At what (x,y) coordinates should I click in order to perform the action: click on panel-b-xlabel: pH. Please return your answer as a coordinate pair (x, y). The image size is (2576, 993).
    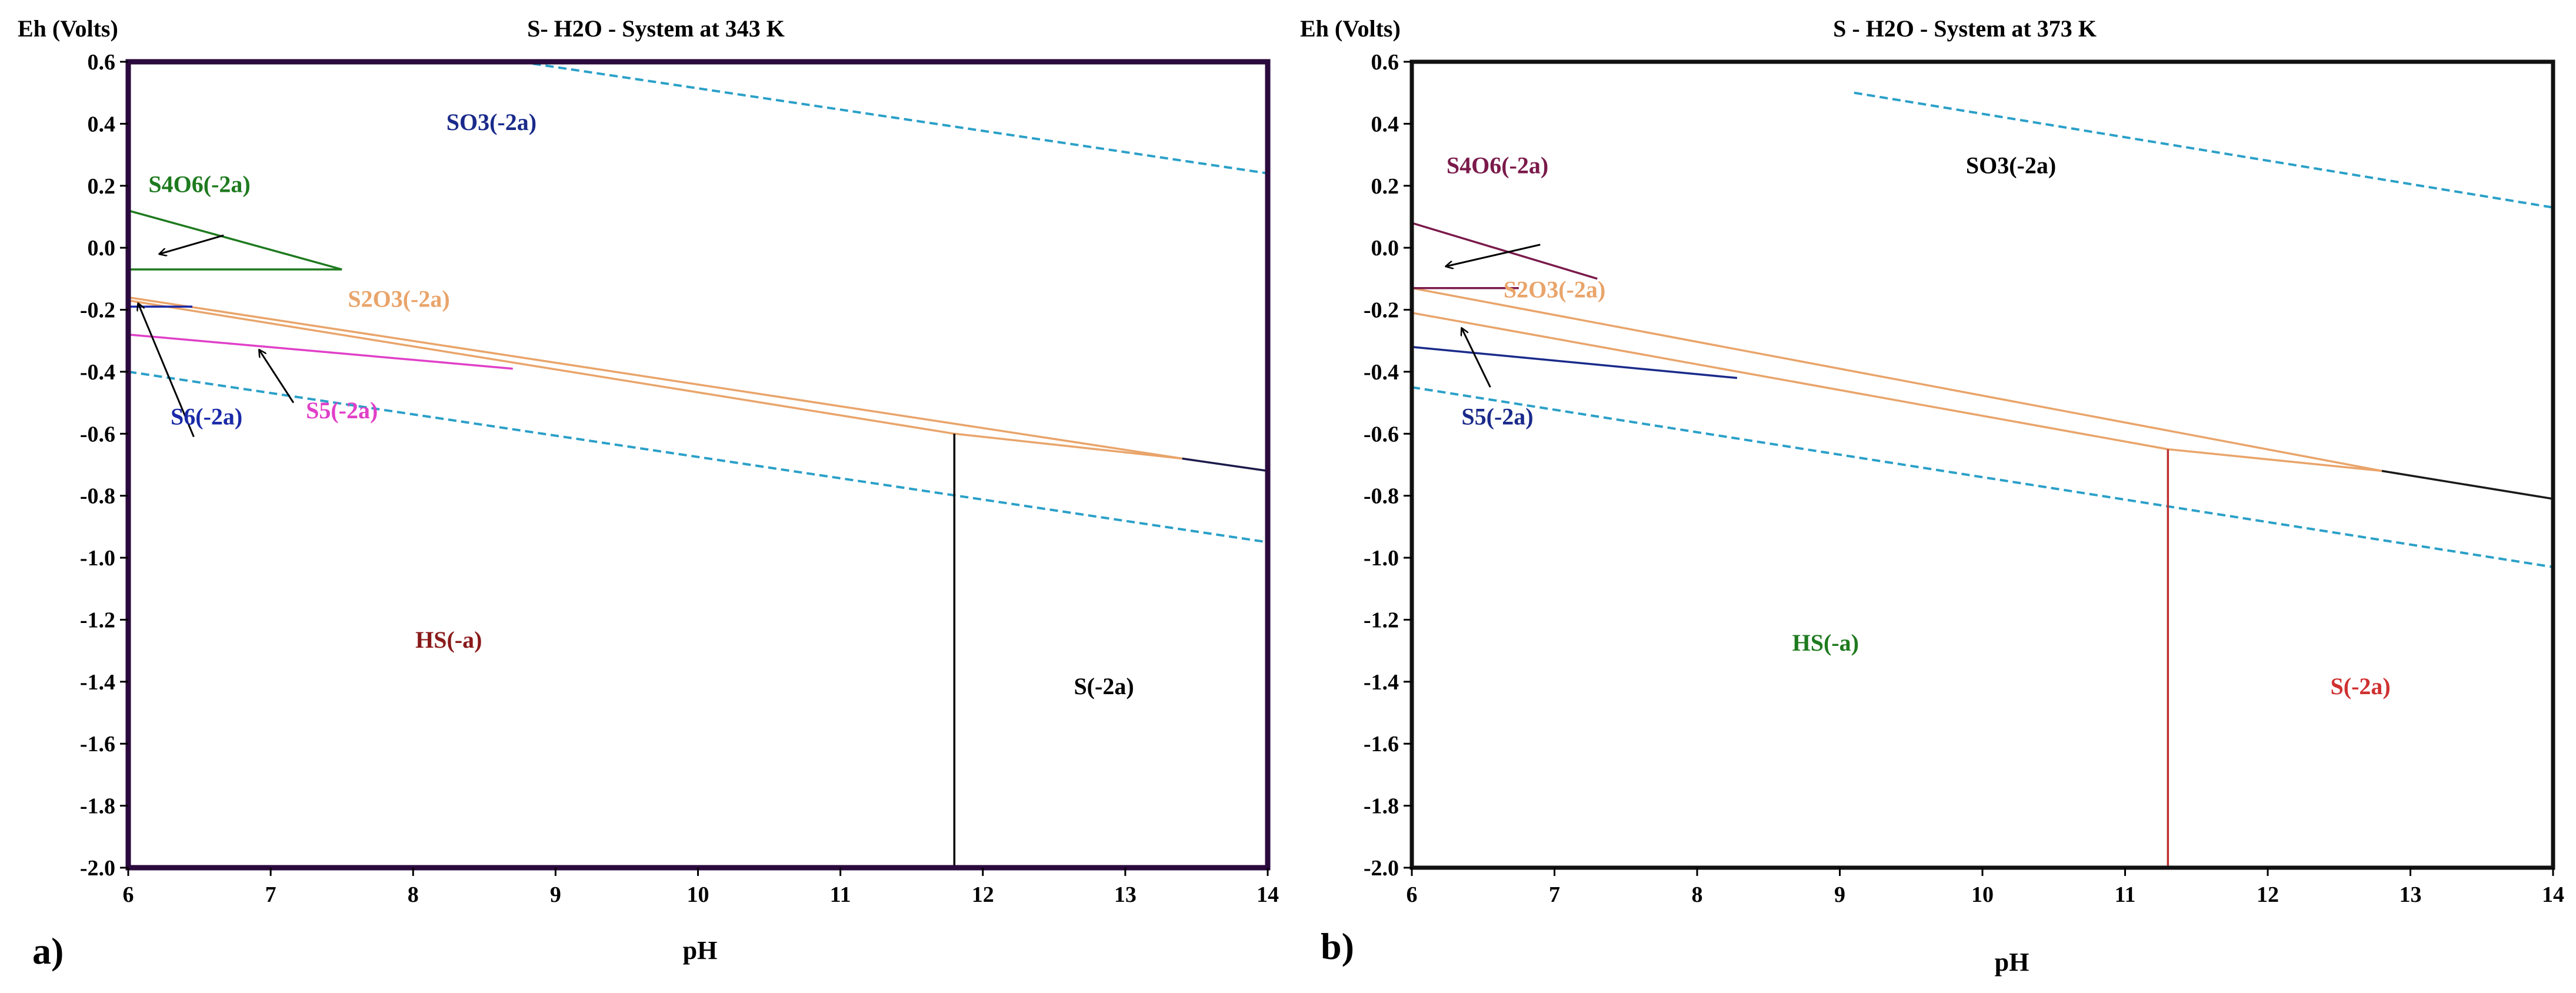
    Looking at the image, I should click on (2012, 962).